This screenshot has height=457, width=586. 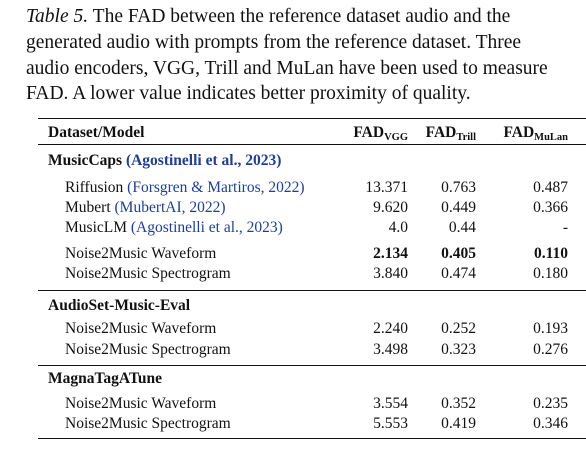 What do you see at coordinates (550, 253) in the screenshot?
I see `cell-mulan-best: 0.110` at bounding box center [550, 253].